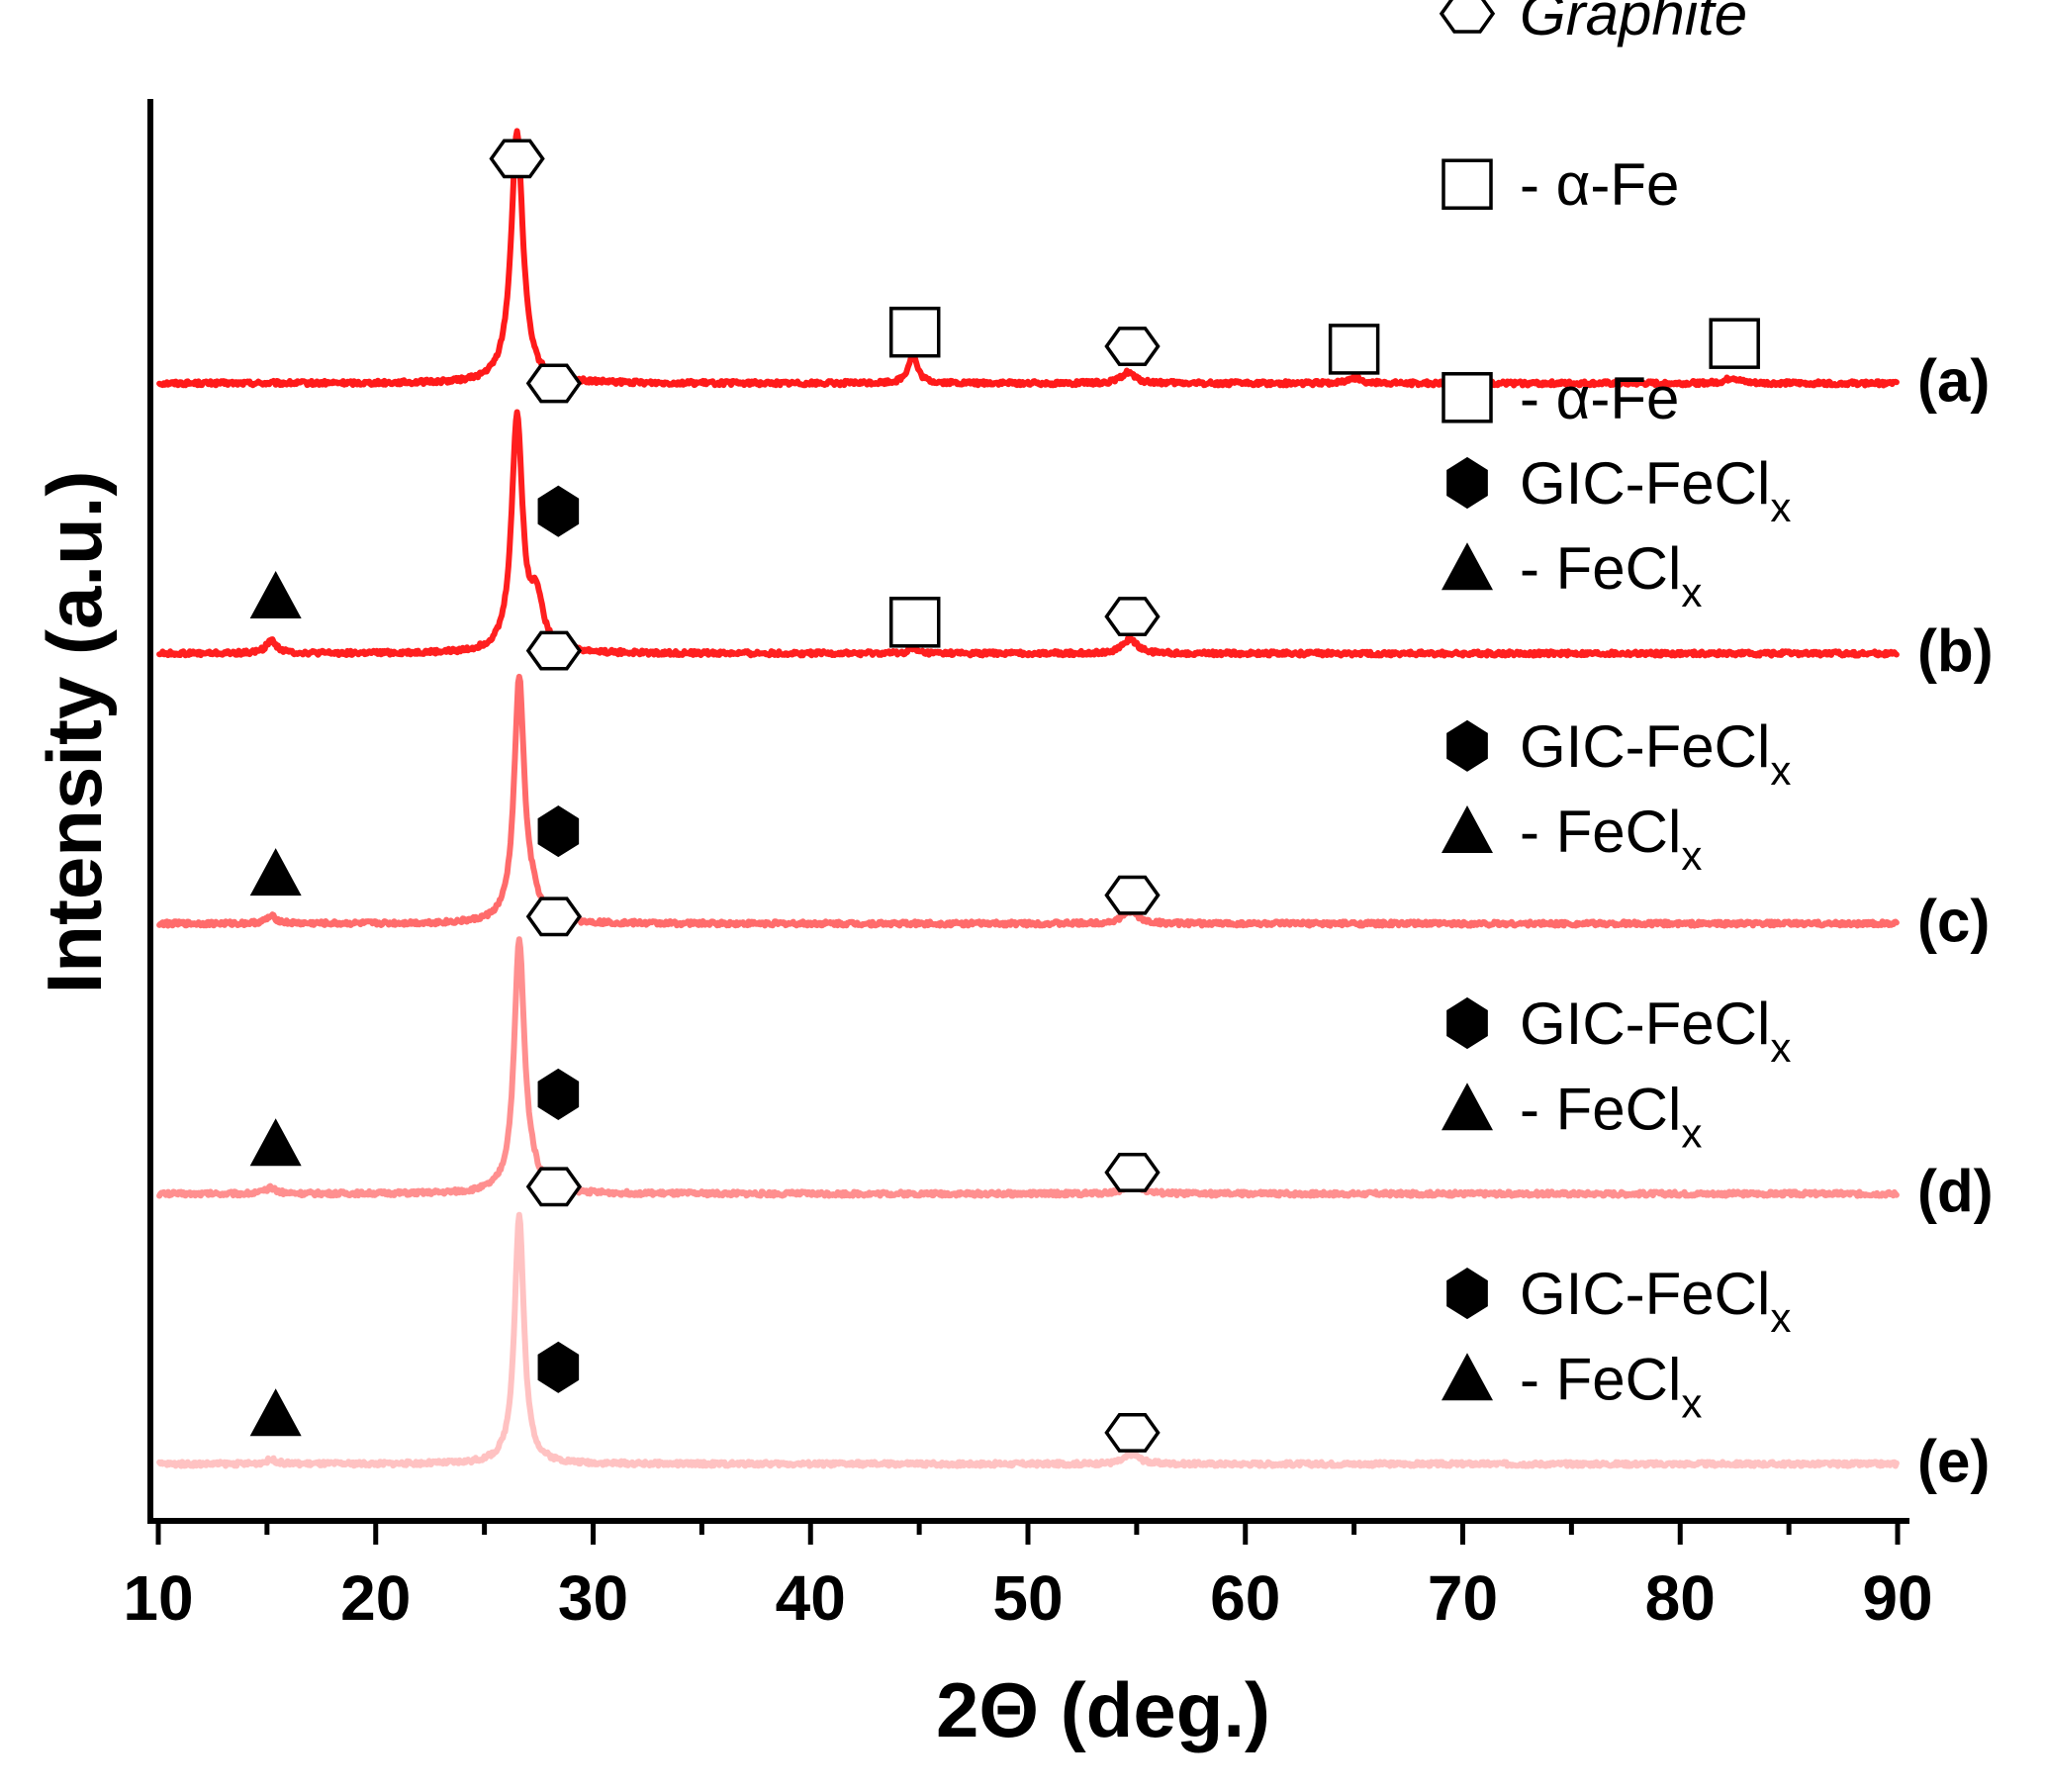 The image size is (2046, 1792). What do you see at coordinates (1955, 651) in the screenshot?
I see `curve-label: (b)` at bounding box center [1955, 651].